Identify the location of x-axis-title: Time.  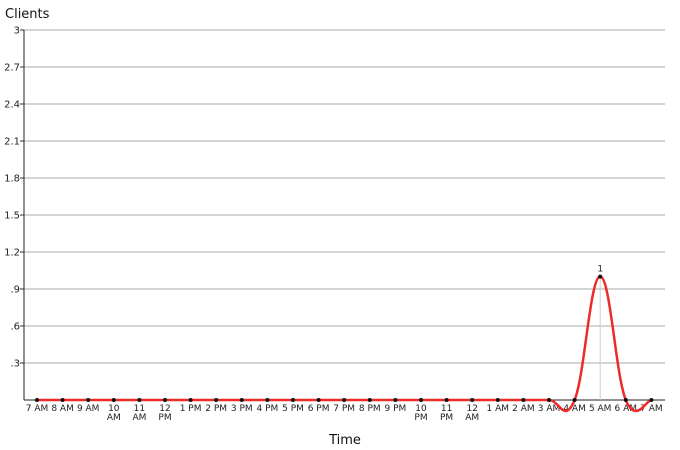
(345, 440).